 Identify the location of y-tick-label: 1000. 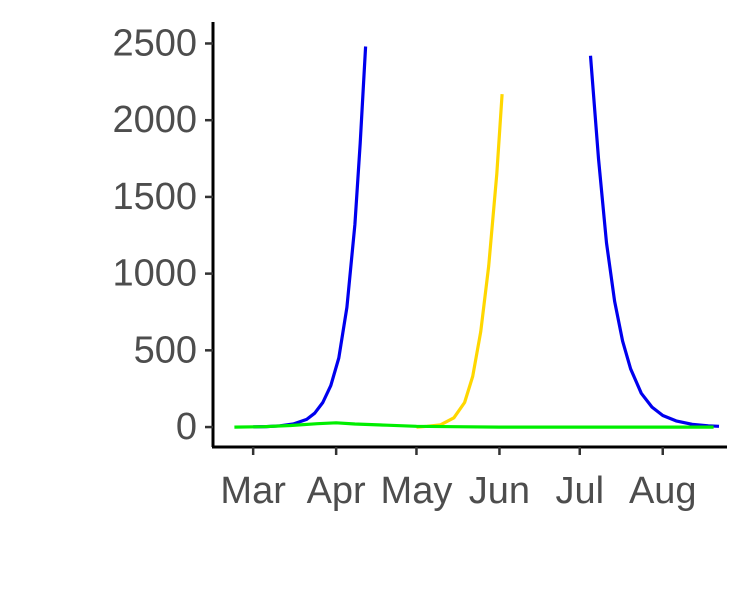
(154, 274).